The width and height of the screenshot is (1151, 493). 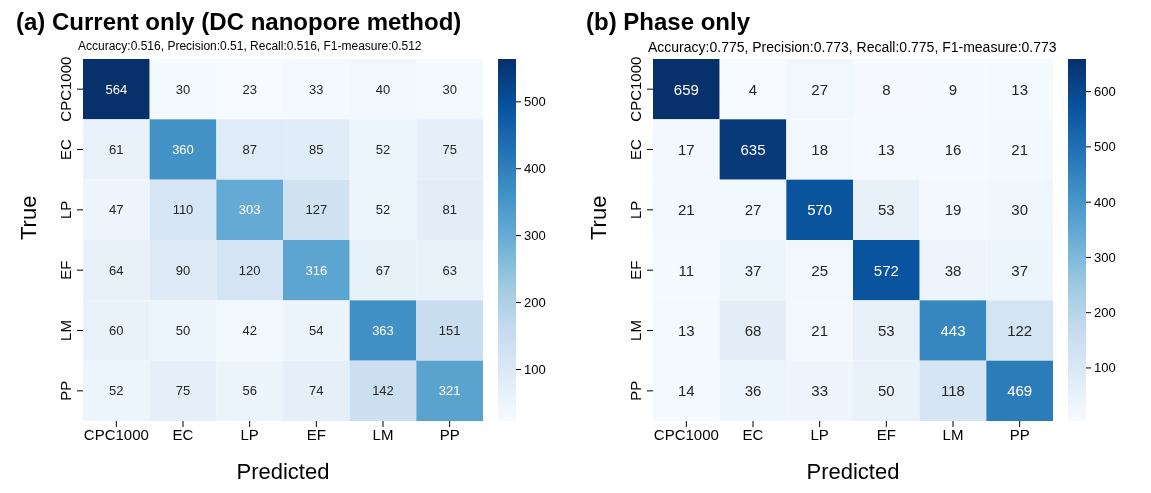 What do you see at coordinates (116, 149) in the screenshot?
I see `data-label: 61` at bounding box center [116, 149].